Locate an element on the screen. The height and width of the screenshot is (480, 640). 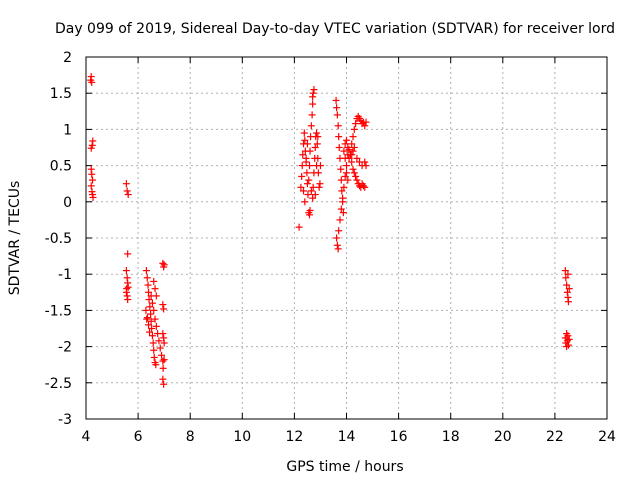
y-axis-title: SDTVAR / TECUs is located at coordinates (15, 238).